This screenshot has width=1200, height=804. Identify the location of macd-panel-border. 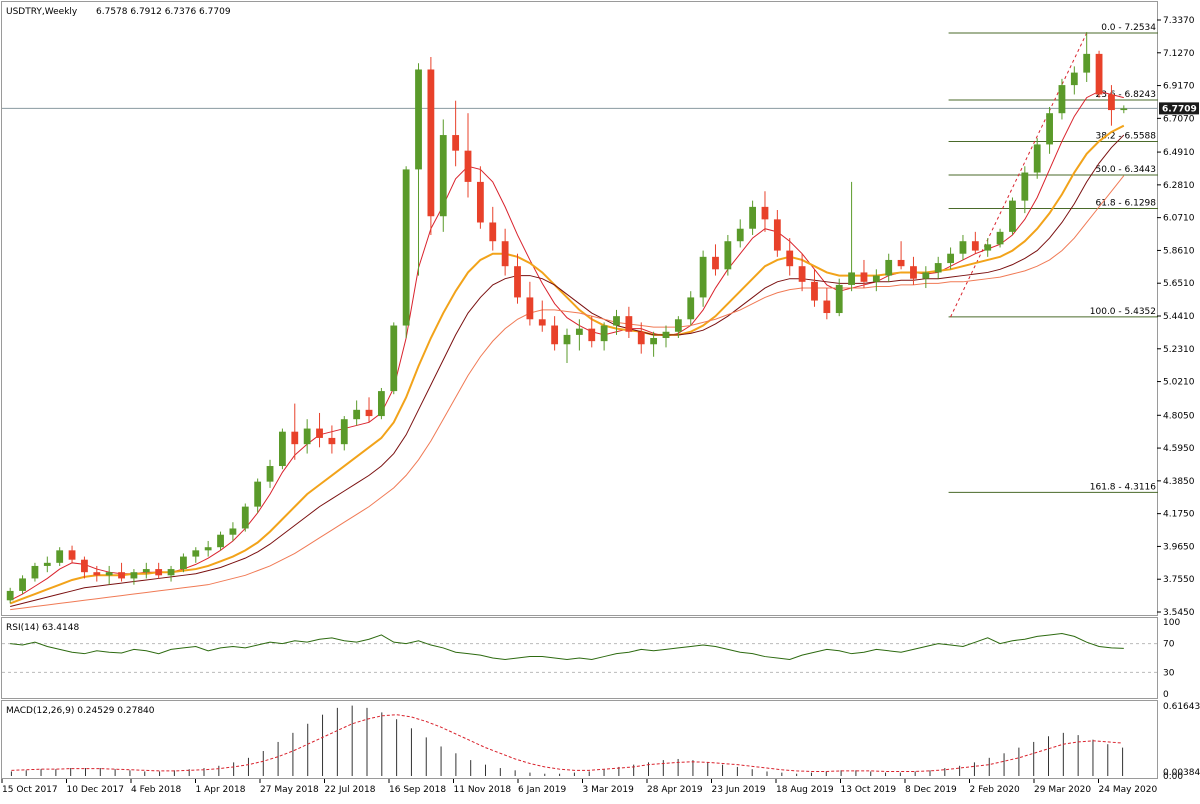
(579, 739).